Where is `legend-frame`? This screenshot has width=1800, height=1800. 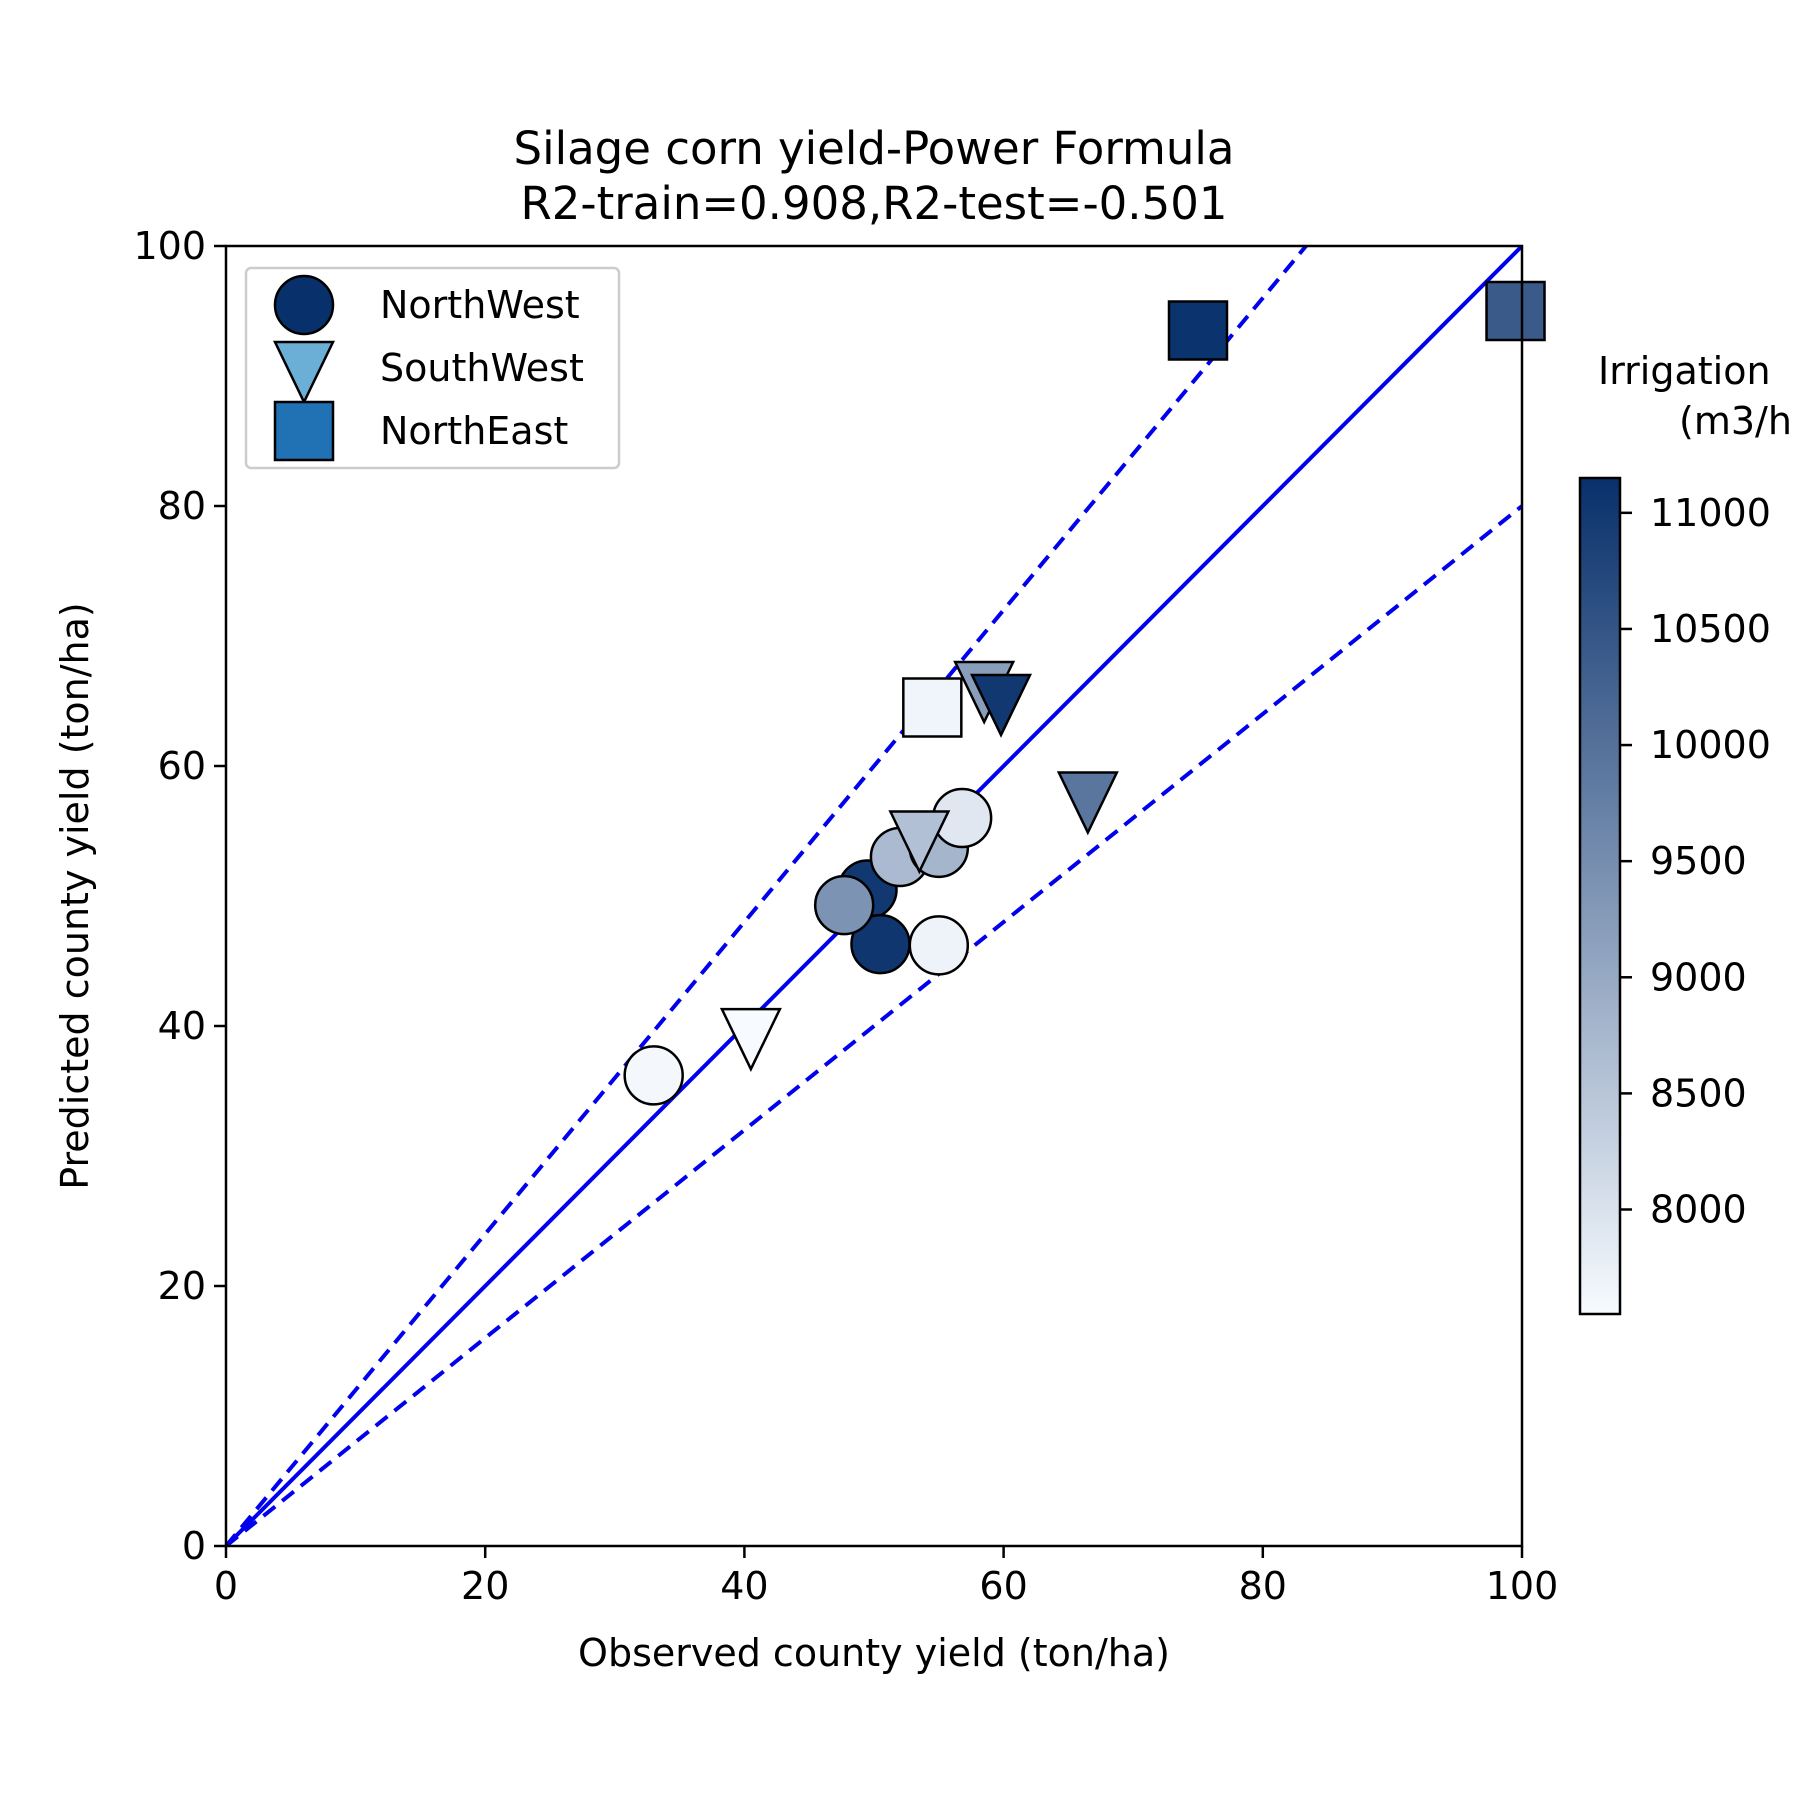
legend-frame is located at coordinates (432, 368).